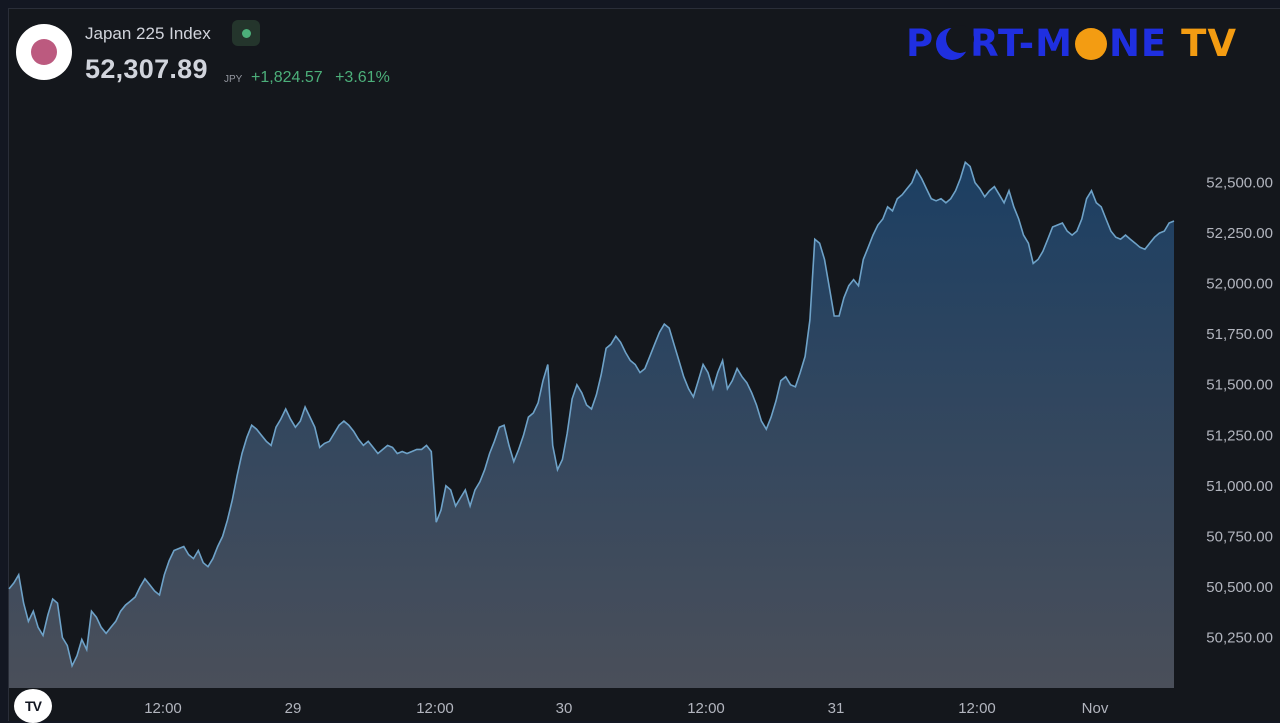 This screenshot has width=1280, height=723. What do you see at coordinates (1021, 43) in the screenshot?
I see `watermark-part2: RT-M` at bounding box center [1021, 43].